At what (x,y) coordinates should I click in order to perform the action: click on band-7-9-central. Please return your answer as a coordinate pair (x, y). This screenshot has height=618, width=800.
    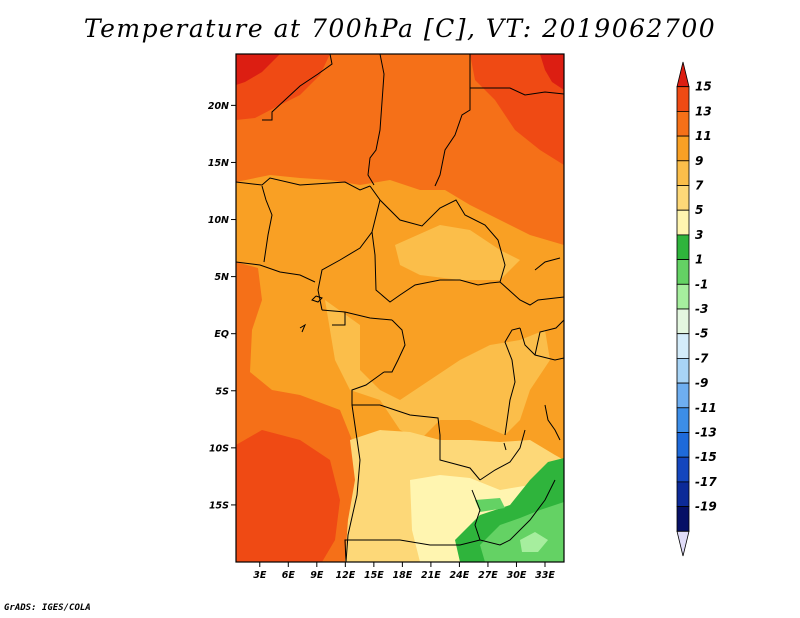
    Looking at the image, I should click on (437, 370).